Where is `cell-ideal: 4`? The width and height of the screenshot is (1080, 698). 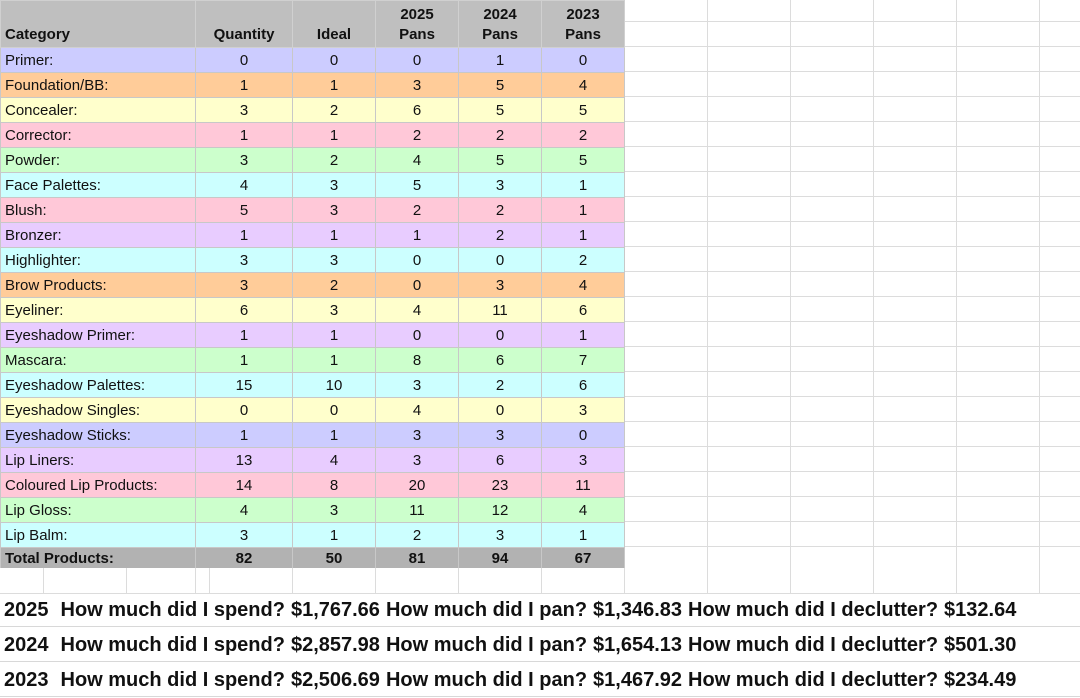
cell-ideal: 4 is located at coordinates (334, 460).